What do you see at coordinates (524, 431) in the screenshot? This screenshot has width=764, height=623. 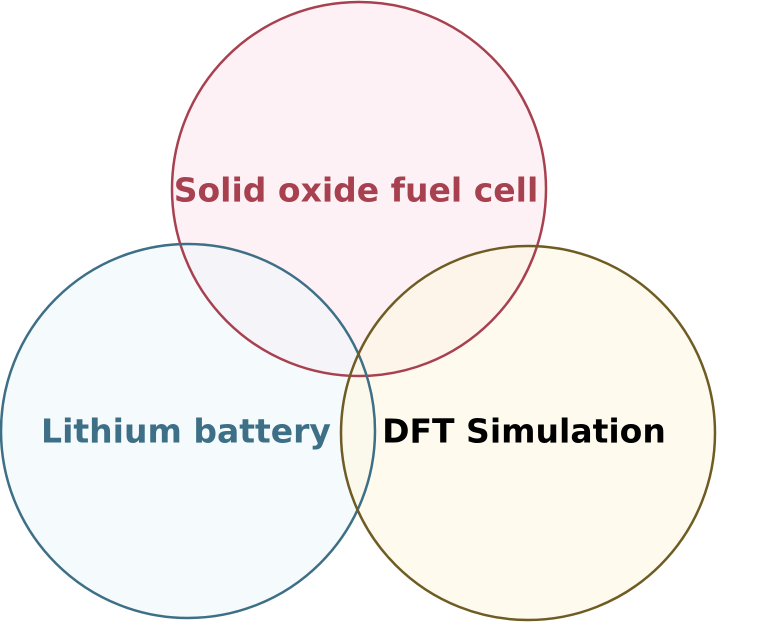 I see `label-dft-simulation: DFT Simulation` at bounding box center [524, 431].